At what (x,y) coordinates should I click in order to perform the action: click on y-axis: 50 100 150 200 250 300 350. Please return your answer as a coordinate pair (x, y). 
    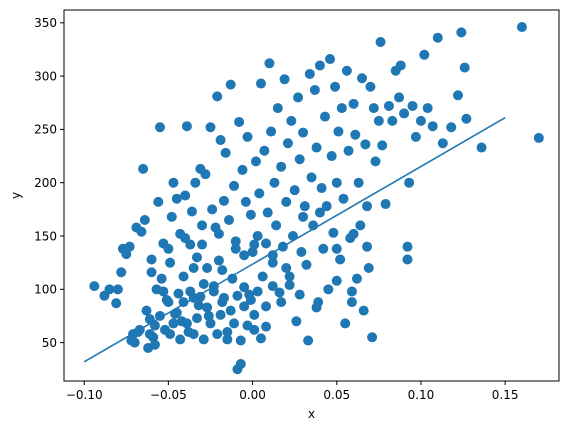
    Looking at the image, I should click on (49, 183).